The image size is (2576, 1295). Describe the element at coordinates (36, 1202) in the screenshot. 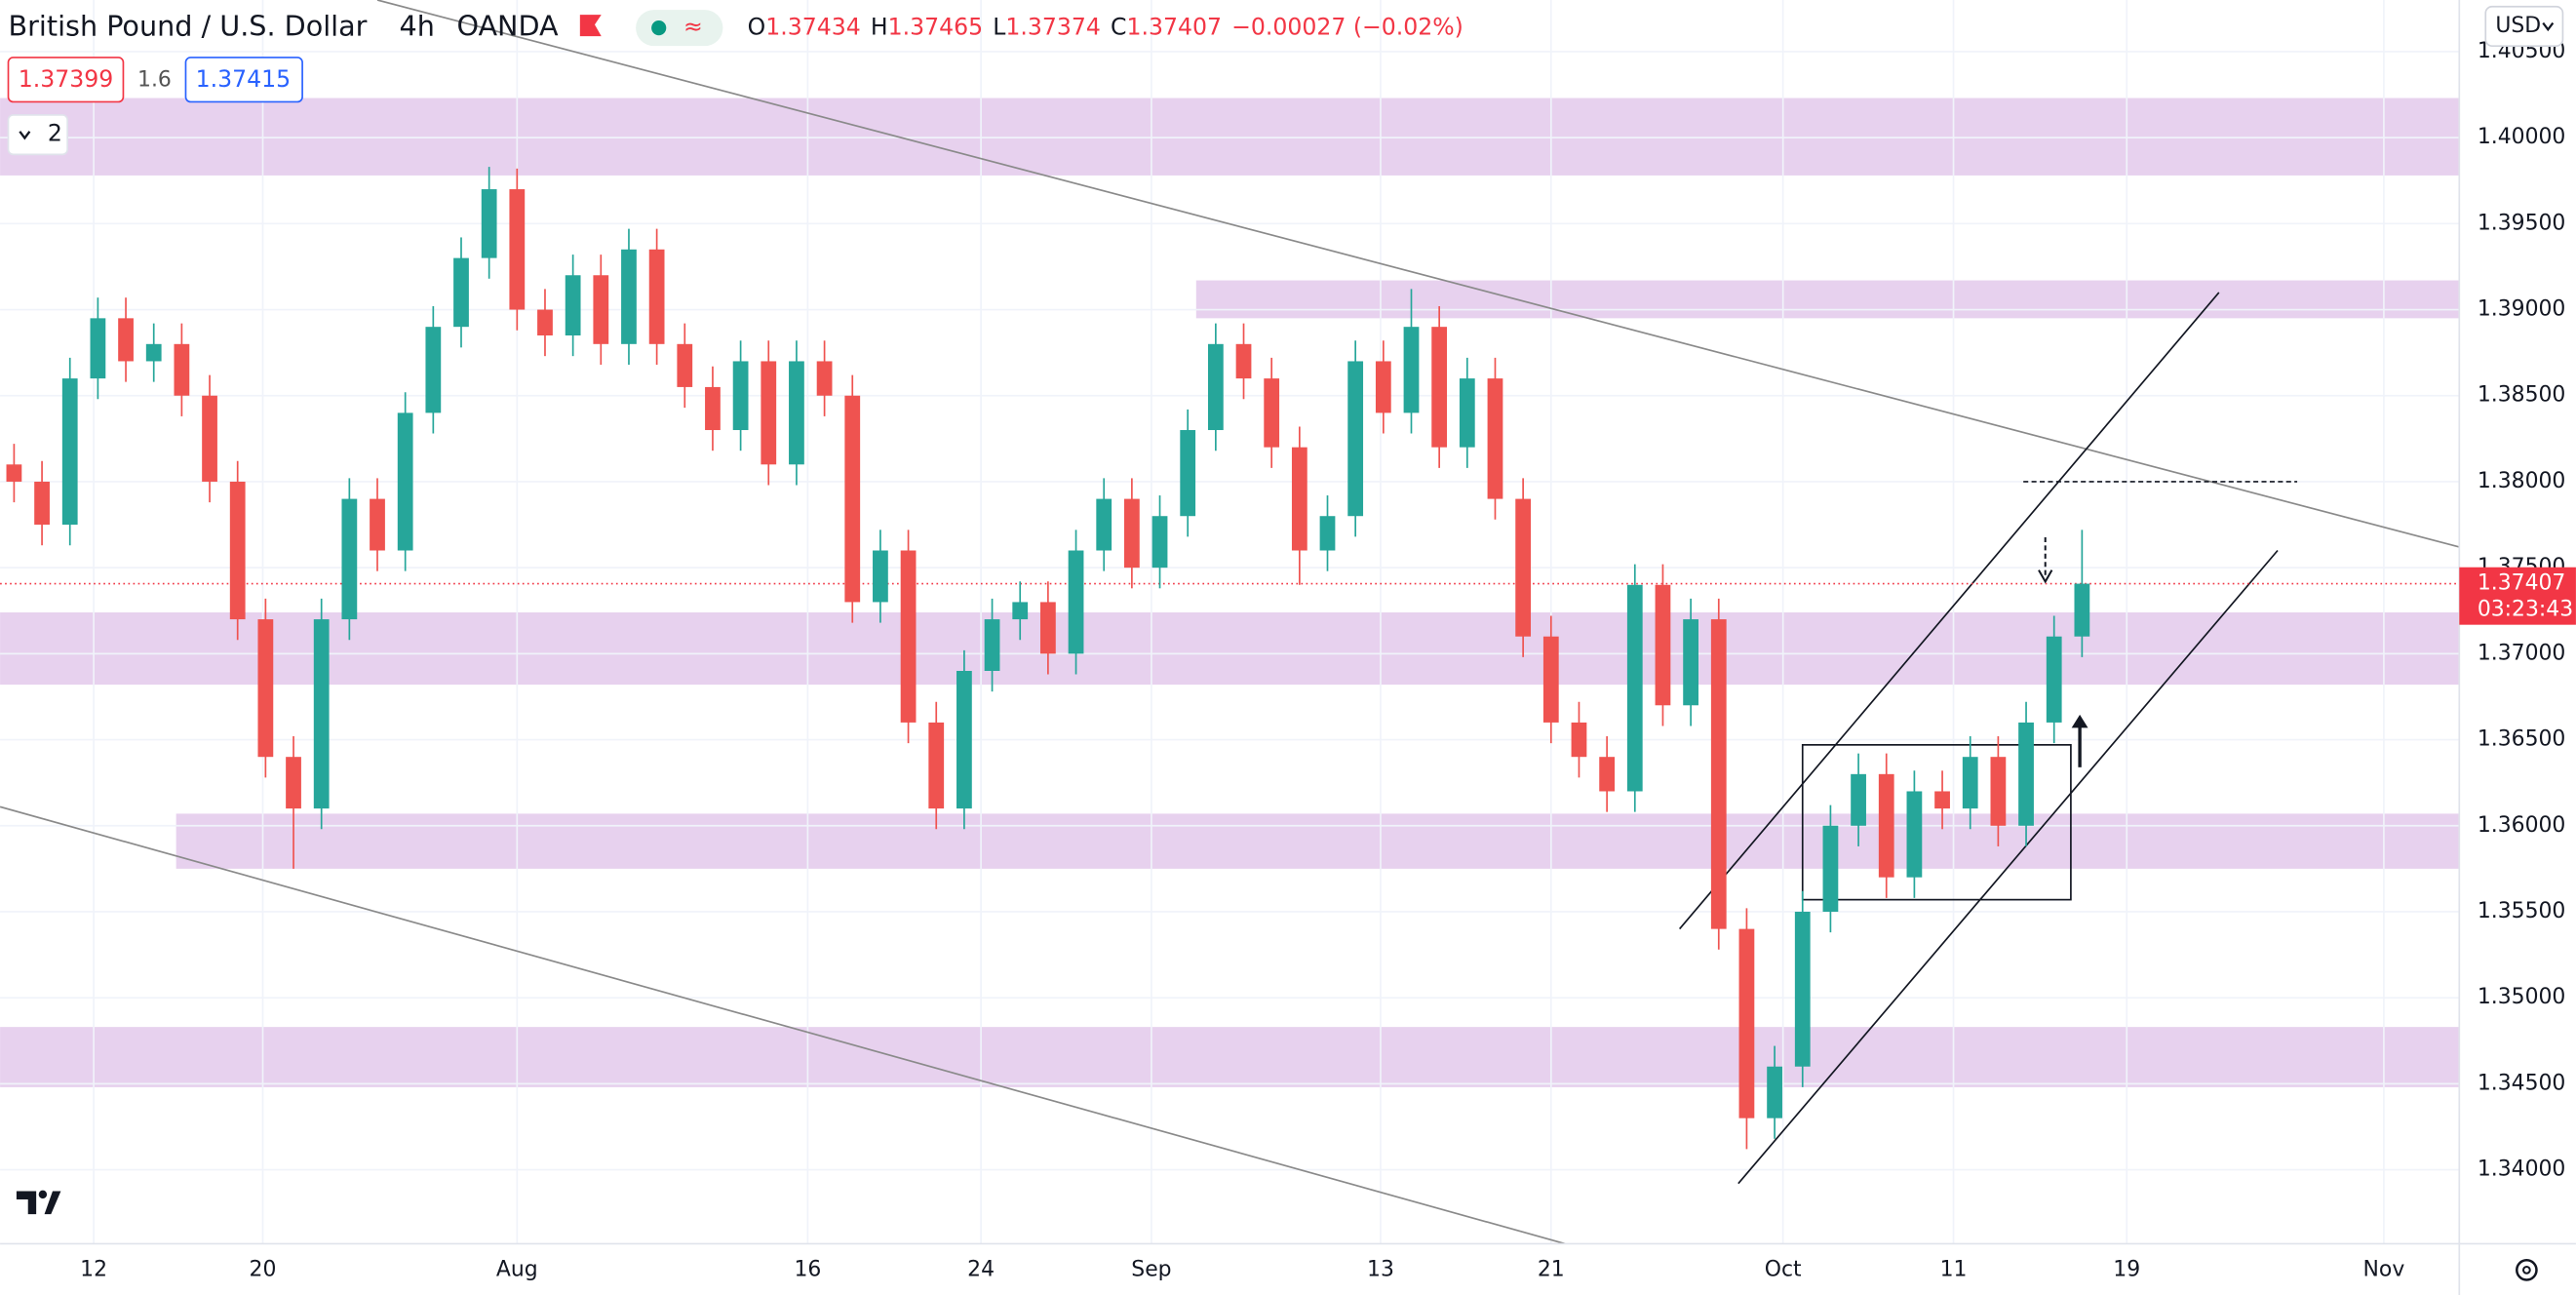

I see `tv-logo` at that location.